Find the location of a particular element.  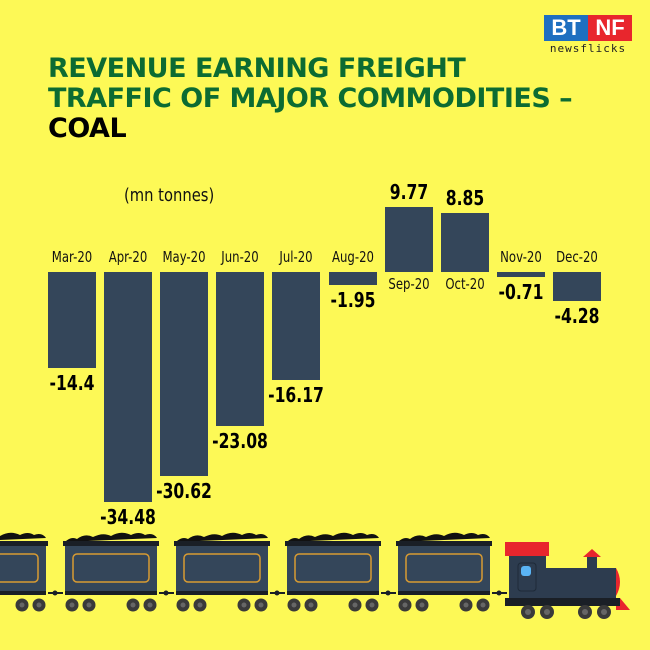

category-label: May-20 is located at coordinates (184, 257).